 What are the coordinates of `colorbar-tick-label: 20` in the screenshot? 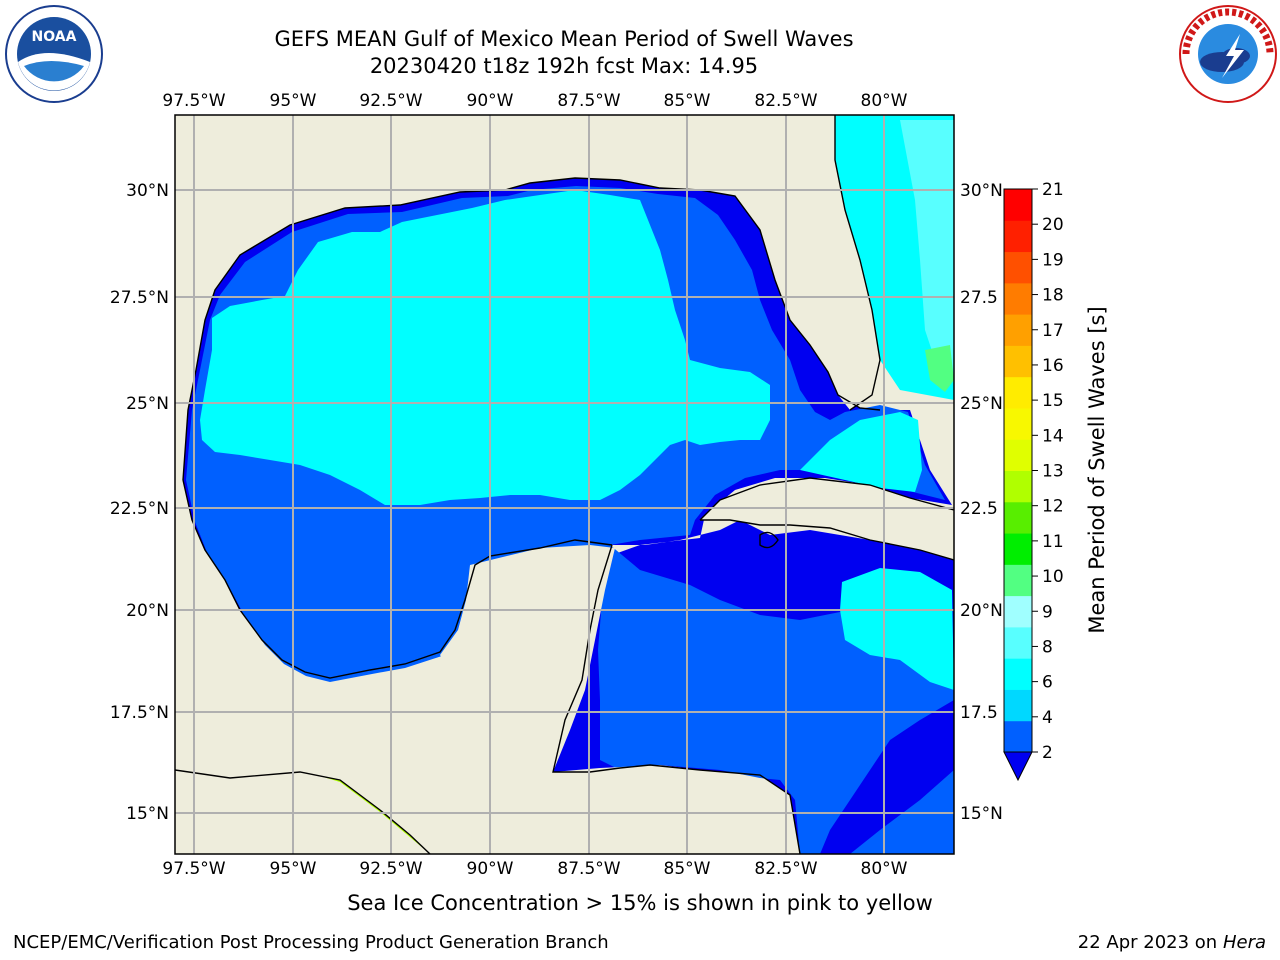 It's located at (1053, 225).